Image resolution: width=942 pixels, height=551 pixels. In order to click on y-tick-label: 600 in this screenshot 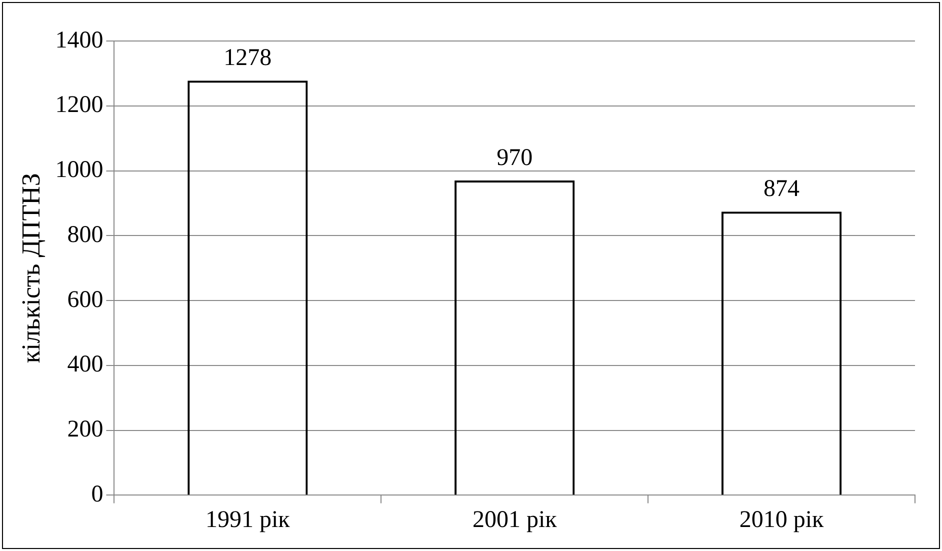, I will do `click(85, 299)`.